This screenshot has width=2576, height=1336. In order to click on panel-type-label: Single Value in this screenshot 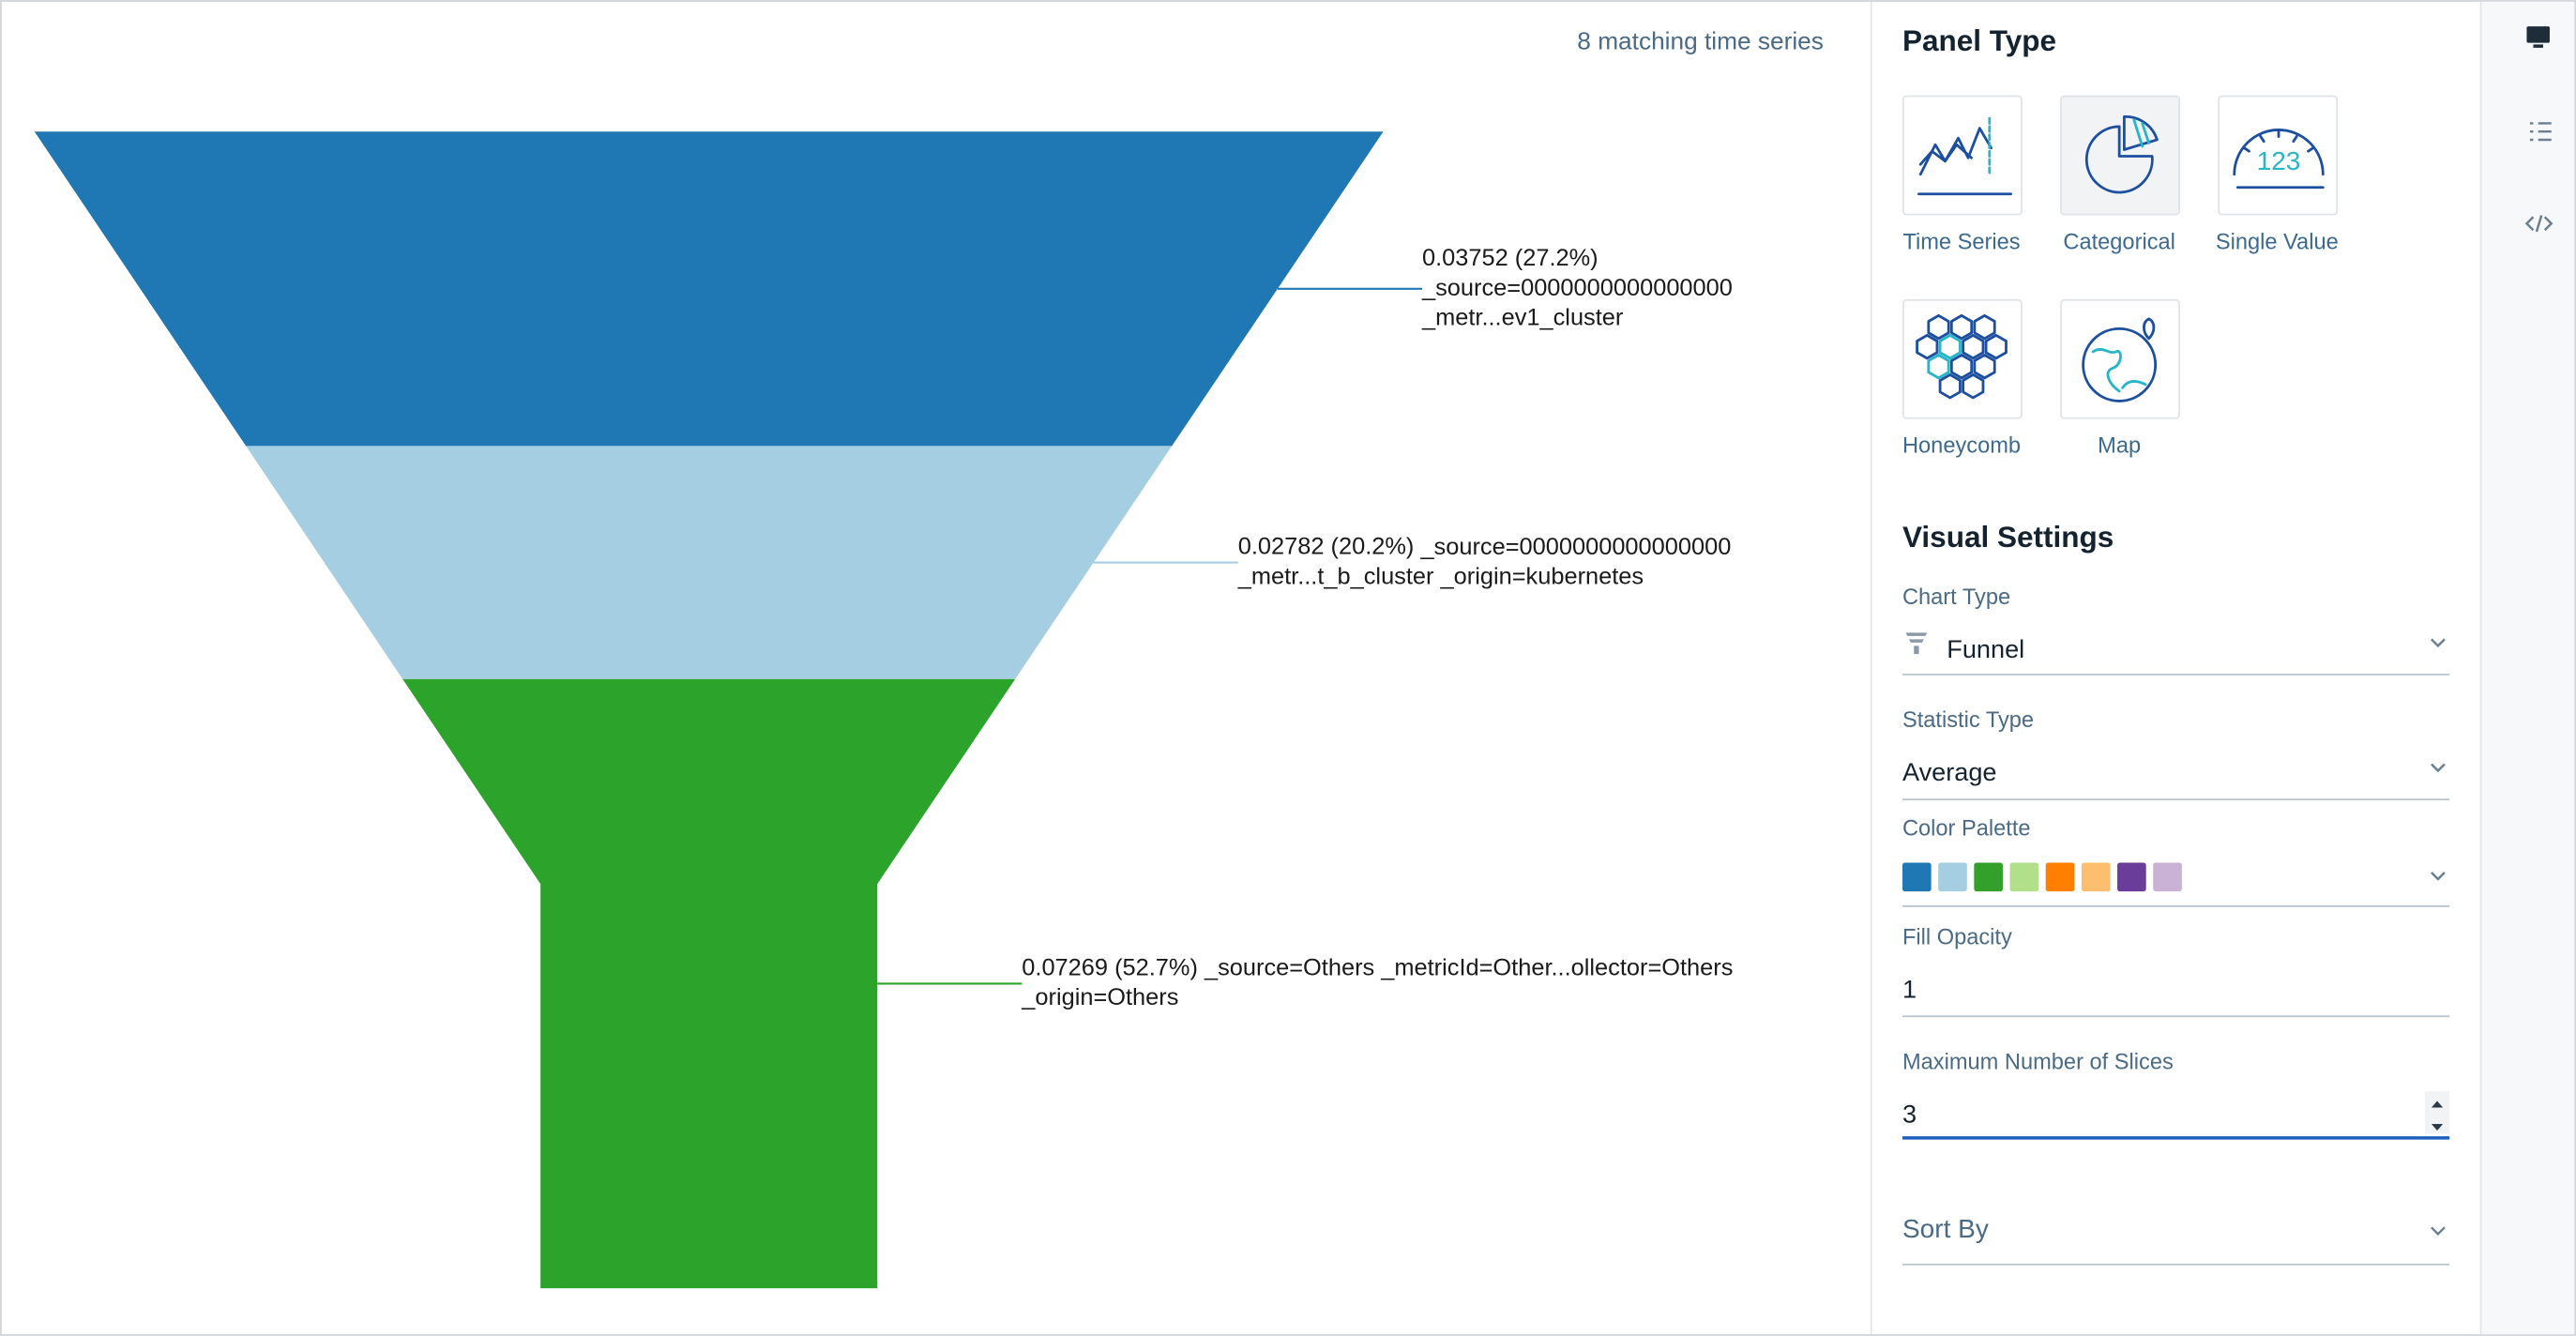, I will do `click(2277, 243)`.